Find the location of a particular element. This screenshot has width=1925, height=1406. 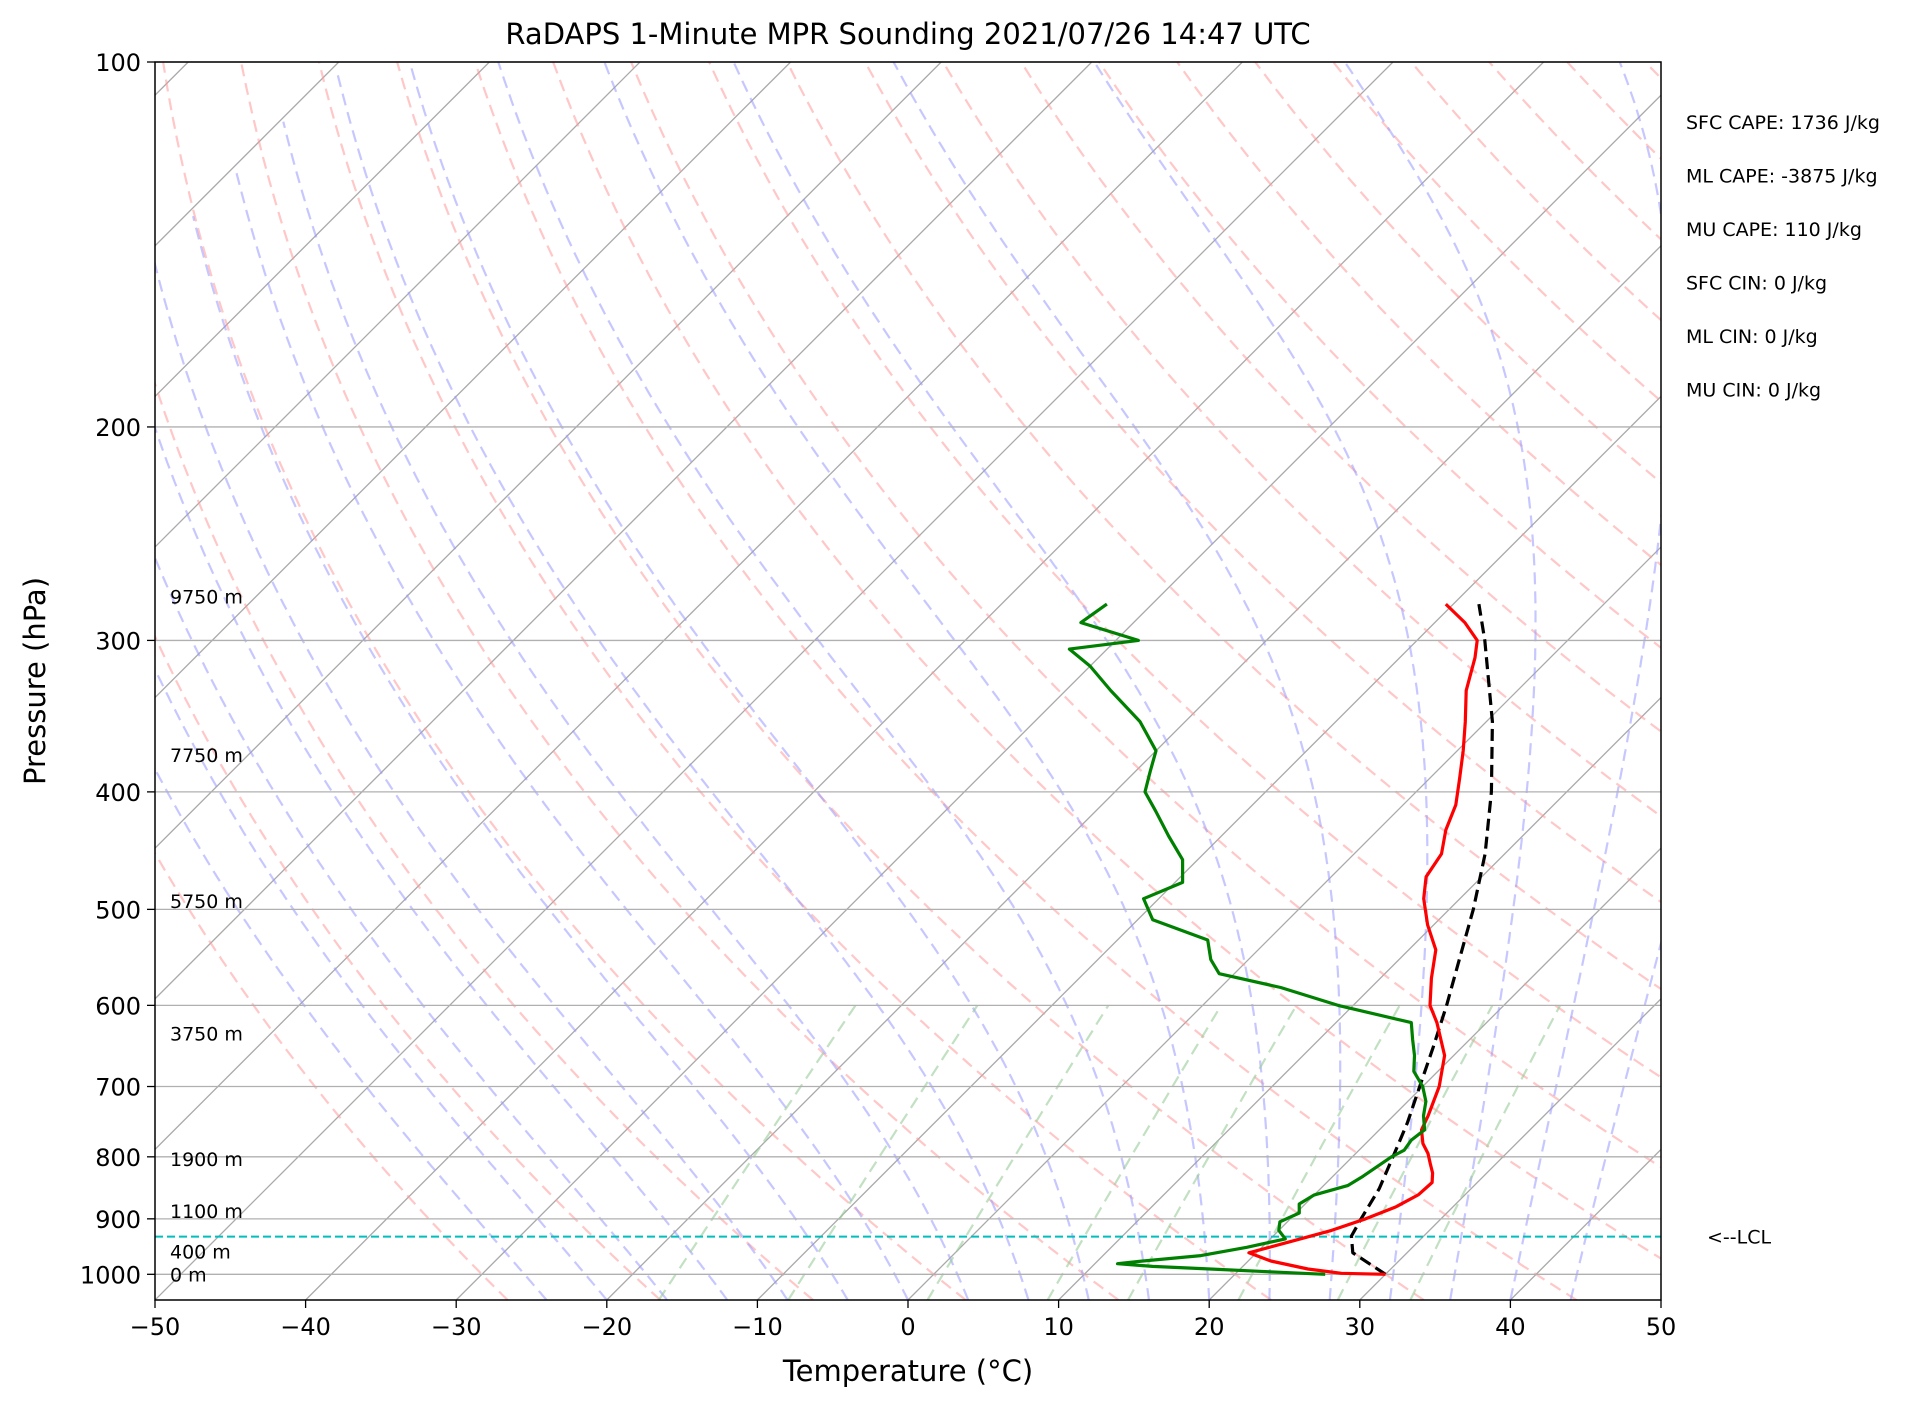

height-label: 3750 m is located at coordinates (206, 1035).